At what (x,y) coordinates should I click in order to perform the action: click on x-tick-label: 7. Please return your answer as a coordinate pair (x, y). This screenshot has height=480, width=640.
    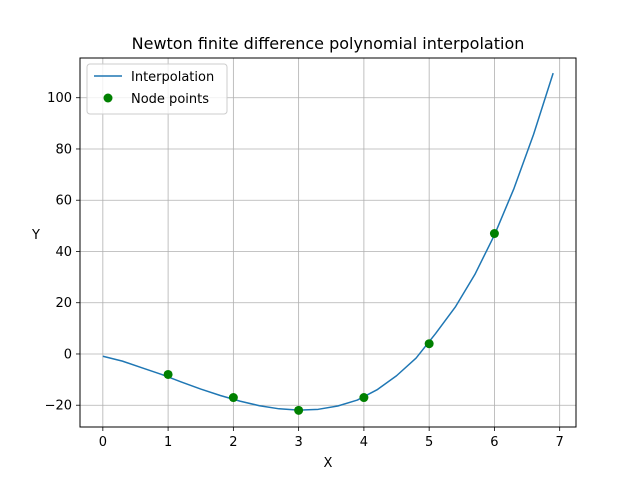
    Looking at the image, I should click on (560, 442).